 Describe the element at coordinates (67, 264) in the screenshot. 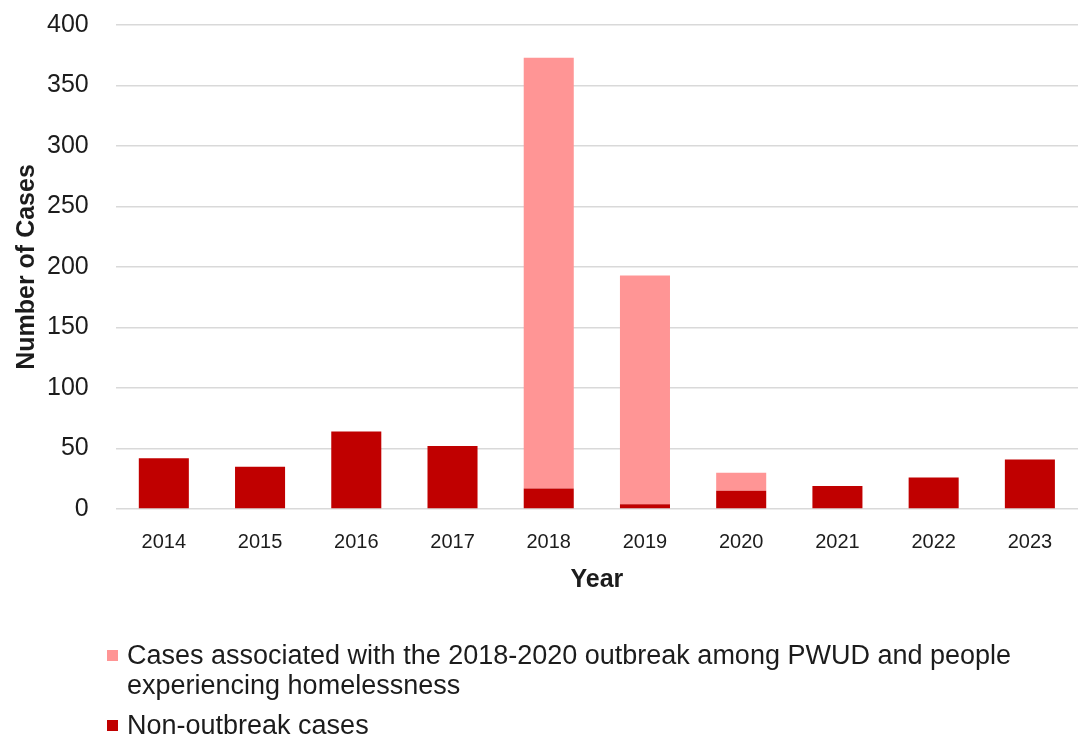

I see `y-tick-label: 200` at that location.